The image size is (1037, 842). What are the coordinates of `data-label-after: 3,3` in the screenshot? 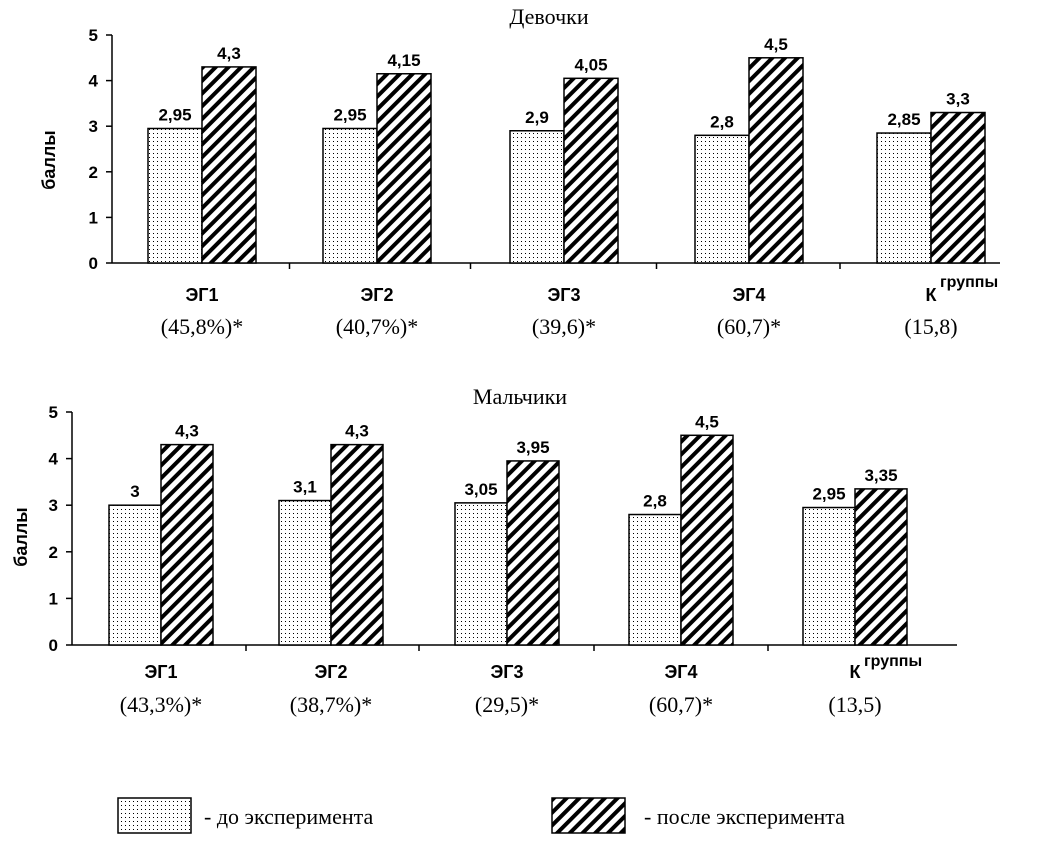 It's located at (958, 99).